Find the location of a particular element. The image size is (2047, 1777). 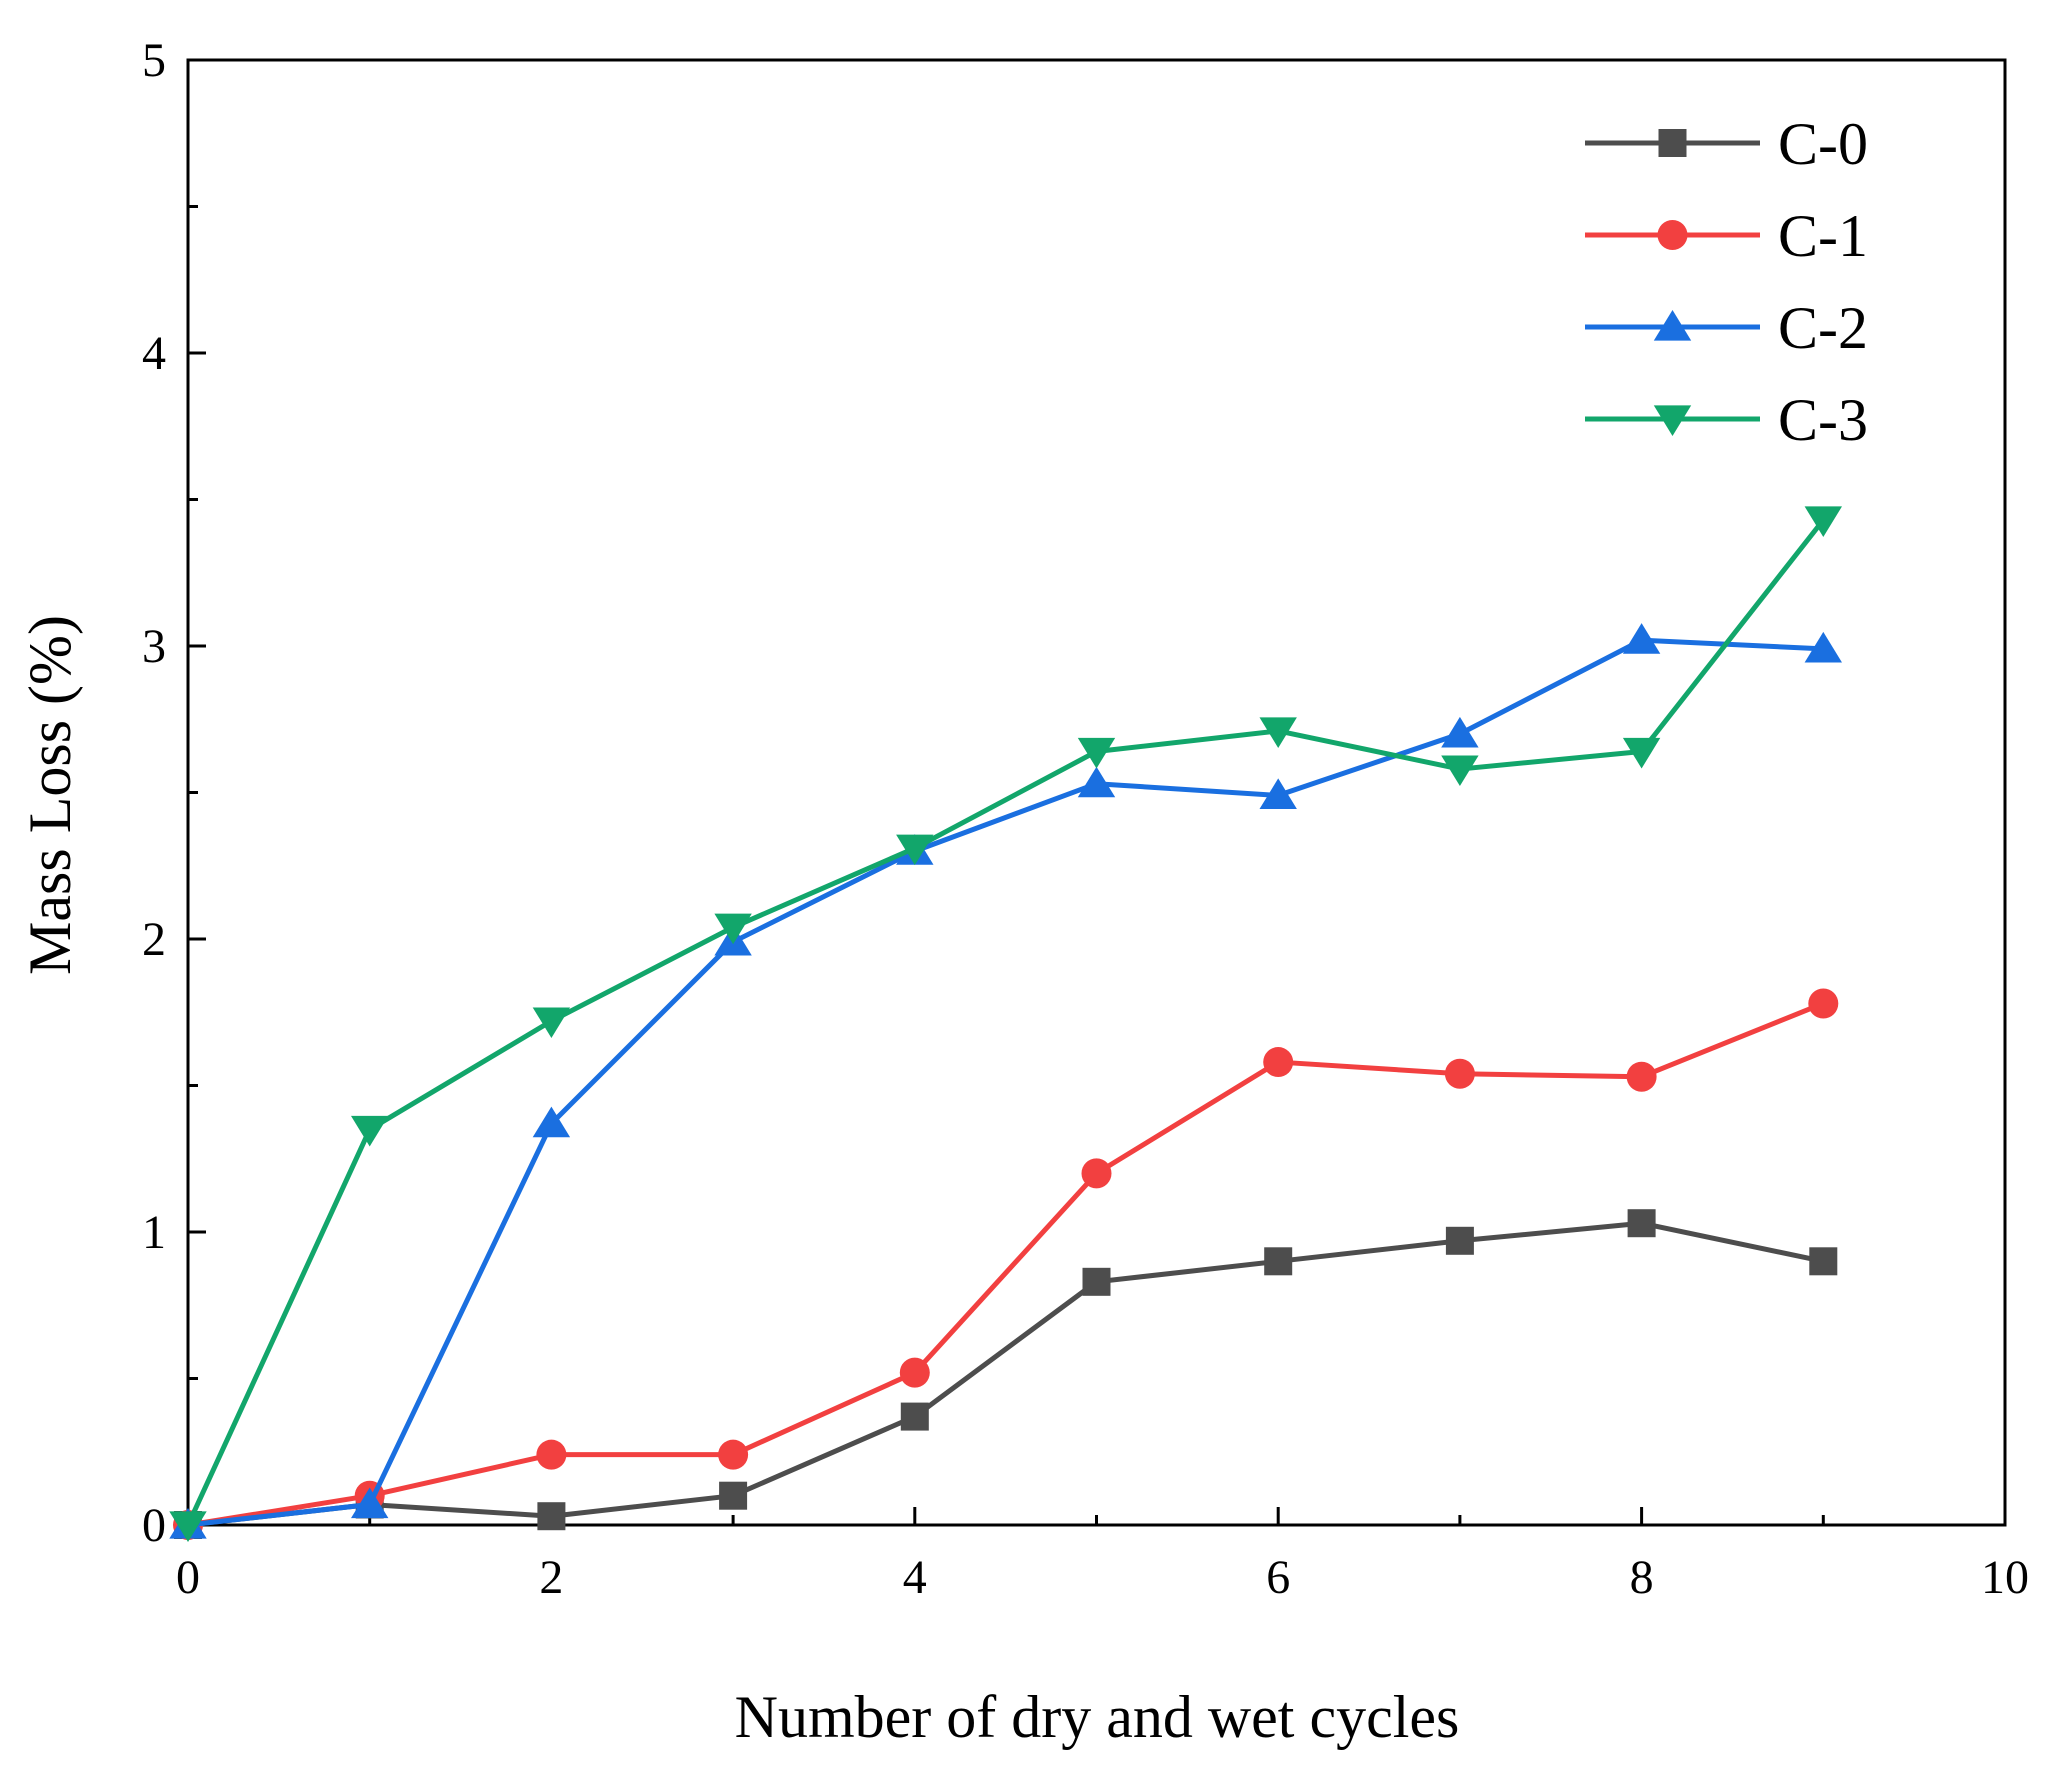

y-tick-label: 2 is located at coordinates (154, 939).